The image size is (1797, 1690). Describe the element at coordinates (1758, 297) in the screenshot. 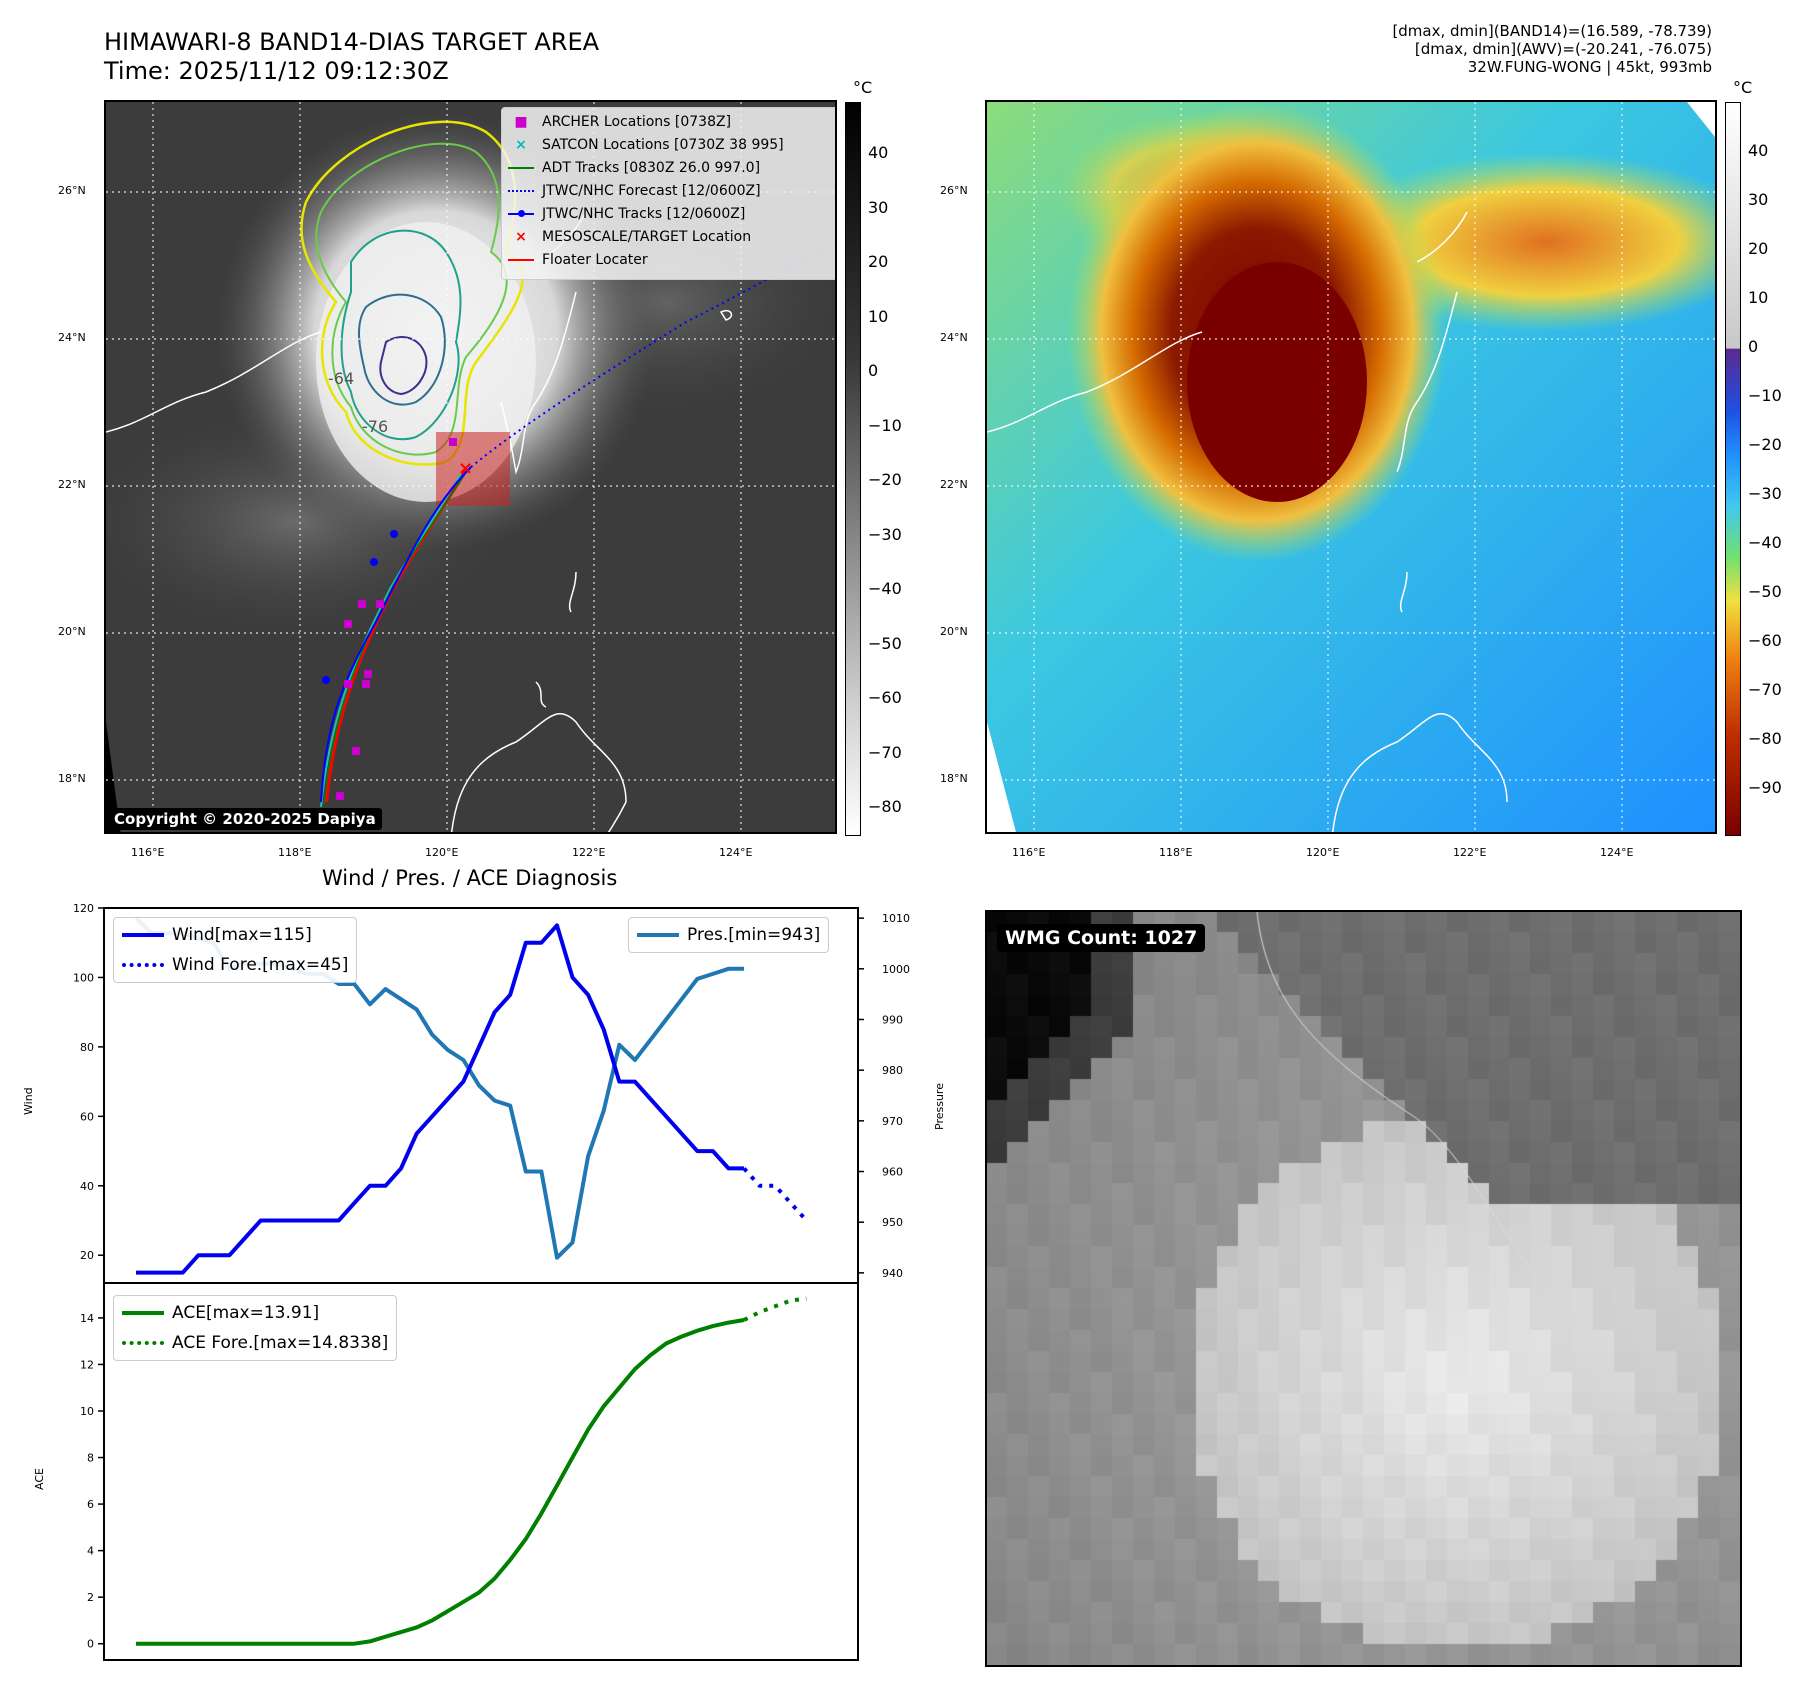

I see `colorbar-tick: 10` at that location.